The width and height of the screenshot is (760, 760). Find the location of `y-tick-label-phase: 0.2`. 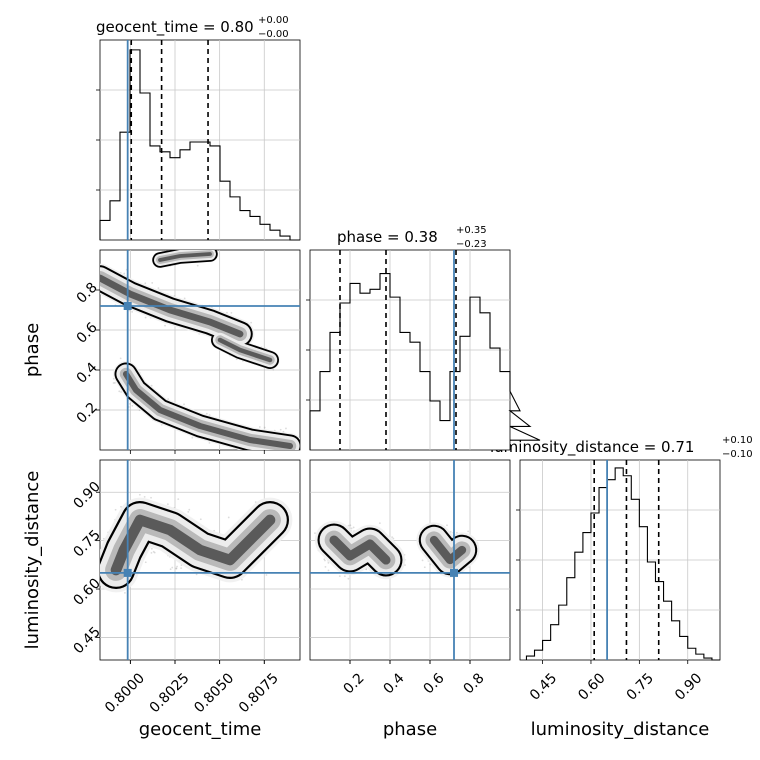

y-tick-label-phase: 0.2 is located at coordinates (87, 413).